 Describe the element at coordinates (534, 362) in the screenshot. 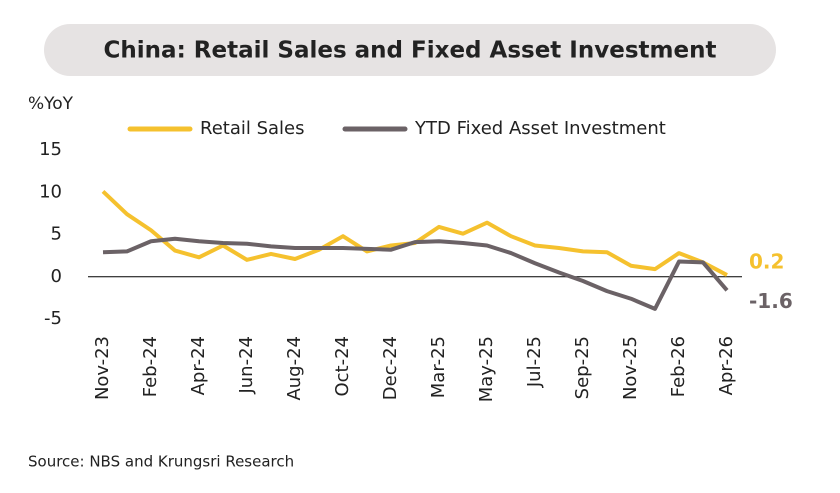

I see `x-tick-label: Jul-25` at that location.